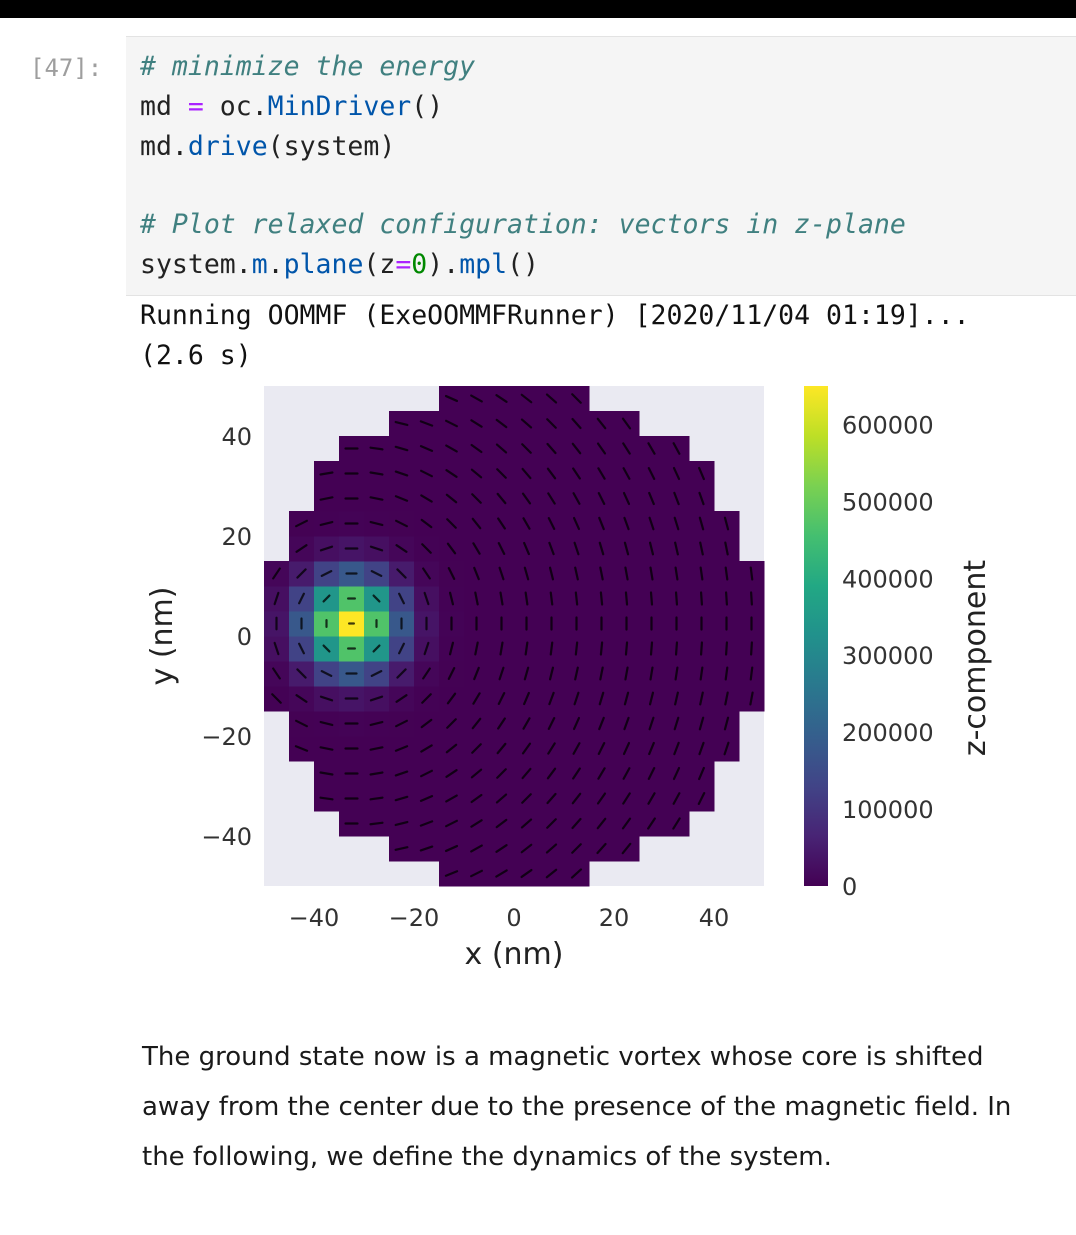  What do you see at coordinates (379, 264) in the screenshot?
I see `code-token: (z` at bounding box center [379, 264].